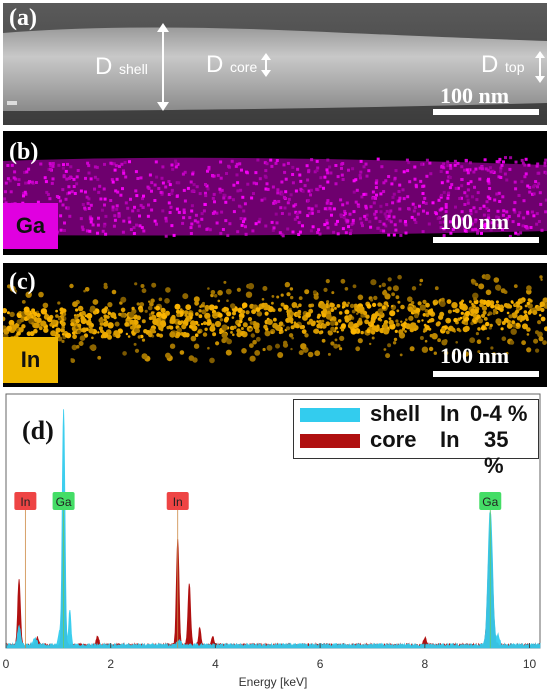  What do you see at coordinates (163, 67) in the screenshot?
I see `d-shell-arrow-icon` at bounding box center [163, 67].